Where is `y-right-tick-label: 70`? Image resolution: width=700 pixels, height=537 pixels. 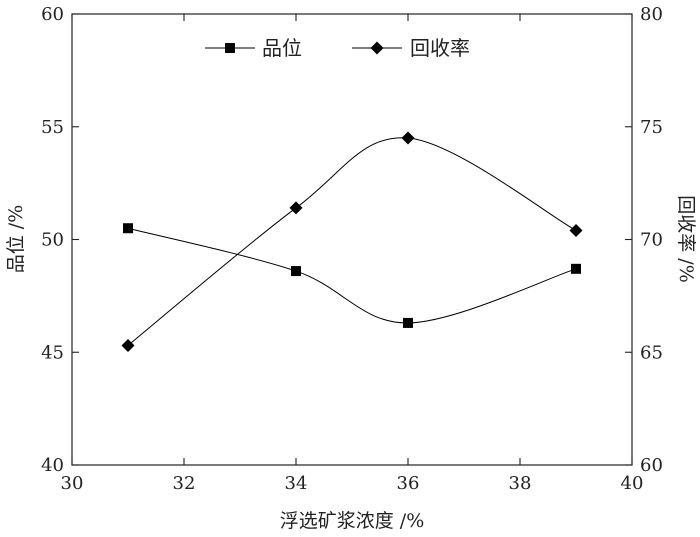
y-right-tick-label: 70 is located at coordinates (651, 240).